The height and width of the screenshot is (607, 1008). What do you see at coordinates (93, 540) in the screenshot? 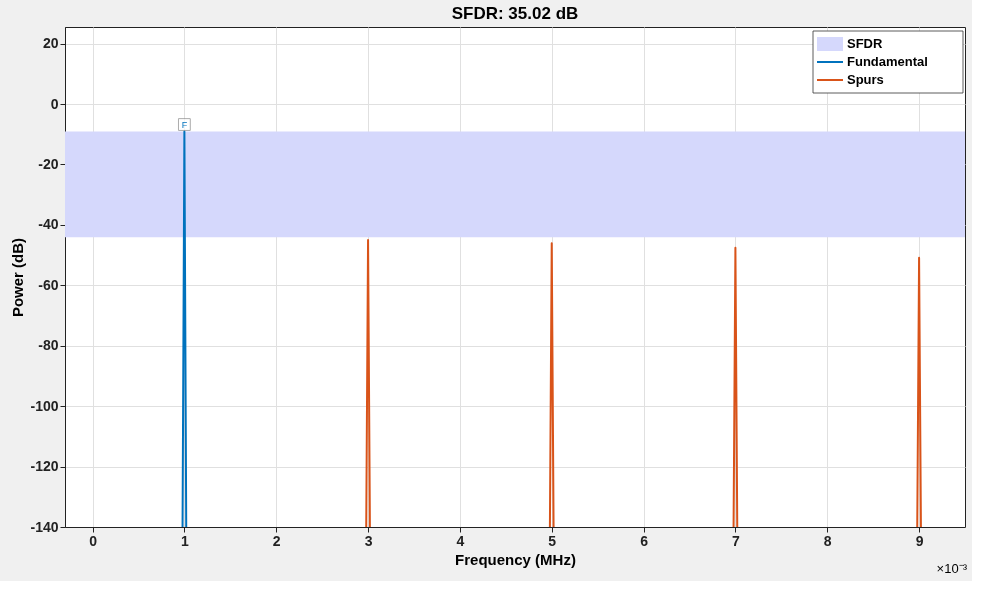
I see `x-tick-label: 0` at bounding box center [93, 540].